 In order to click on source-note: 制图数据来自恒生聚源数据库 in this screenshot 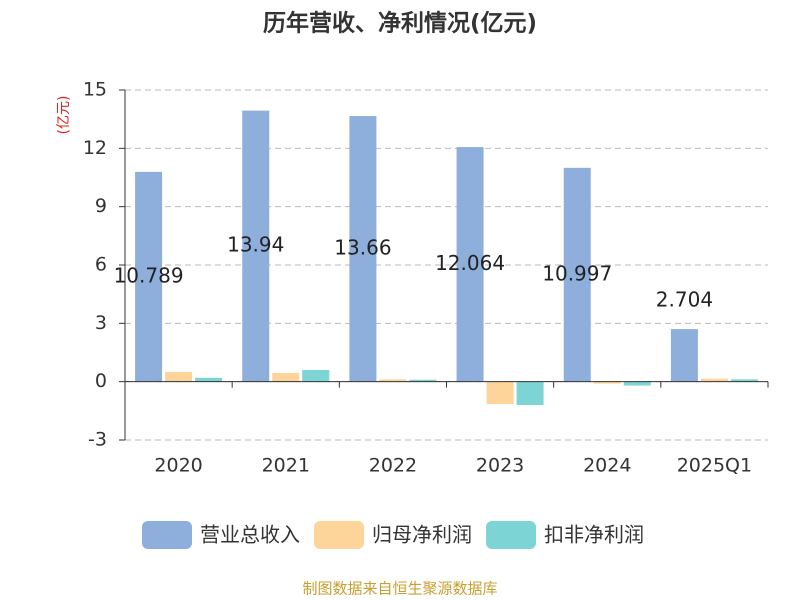, I will do `click(399, 589)`.